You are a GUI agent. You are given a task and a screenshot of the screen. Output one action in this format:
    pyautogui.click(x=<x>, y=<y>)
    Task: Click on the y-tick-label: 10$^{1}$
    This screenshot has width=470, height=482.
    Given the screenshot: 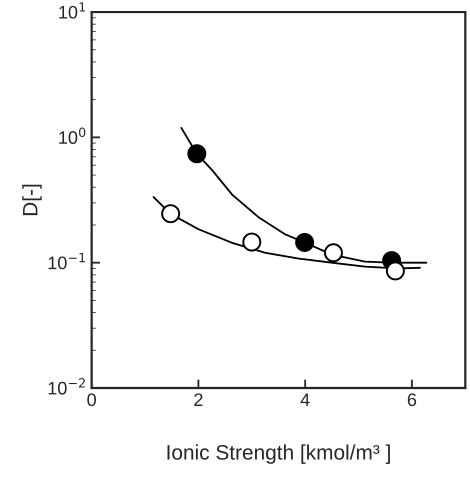 What is the action you would take?
    pyautogui.click(x=72, y=10)
    